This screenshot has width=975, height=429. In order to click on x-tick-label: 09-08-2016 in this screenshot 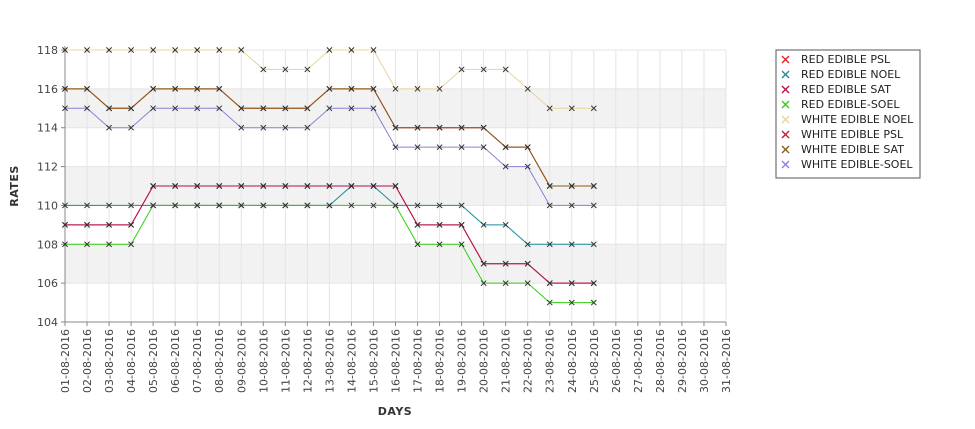, I will do `click(241, 361)`.